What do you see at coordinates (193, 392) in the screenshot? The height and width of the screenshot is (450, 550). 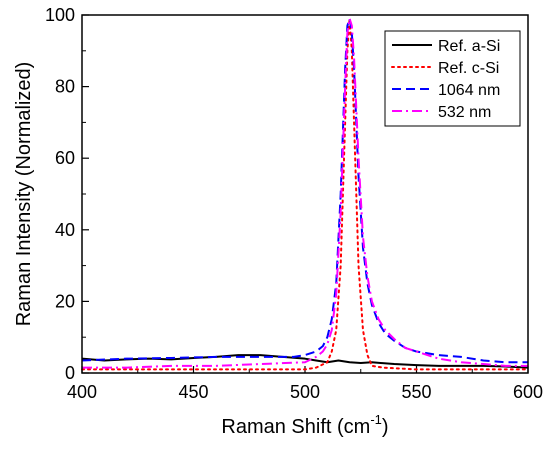 I see `x-tick-label: 450` at bounding box center [193, 392].